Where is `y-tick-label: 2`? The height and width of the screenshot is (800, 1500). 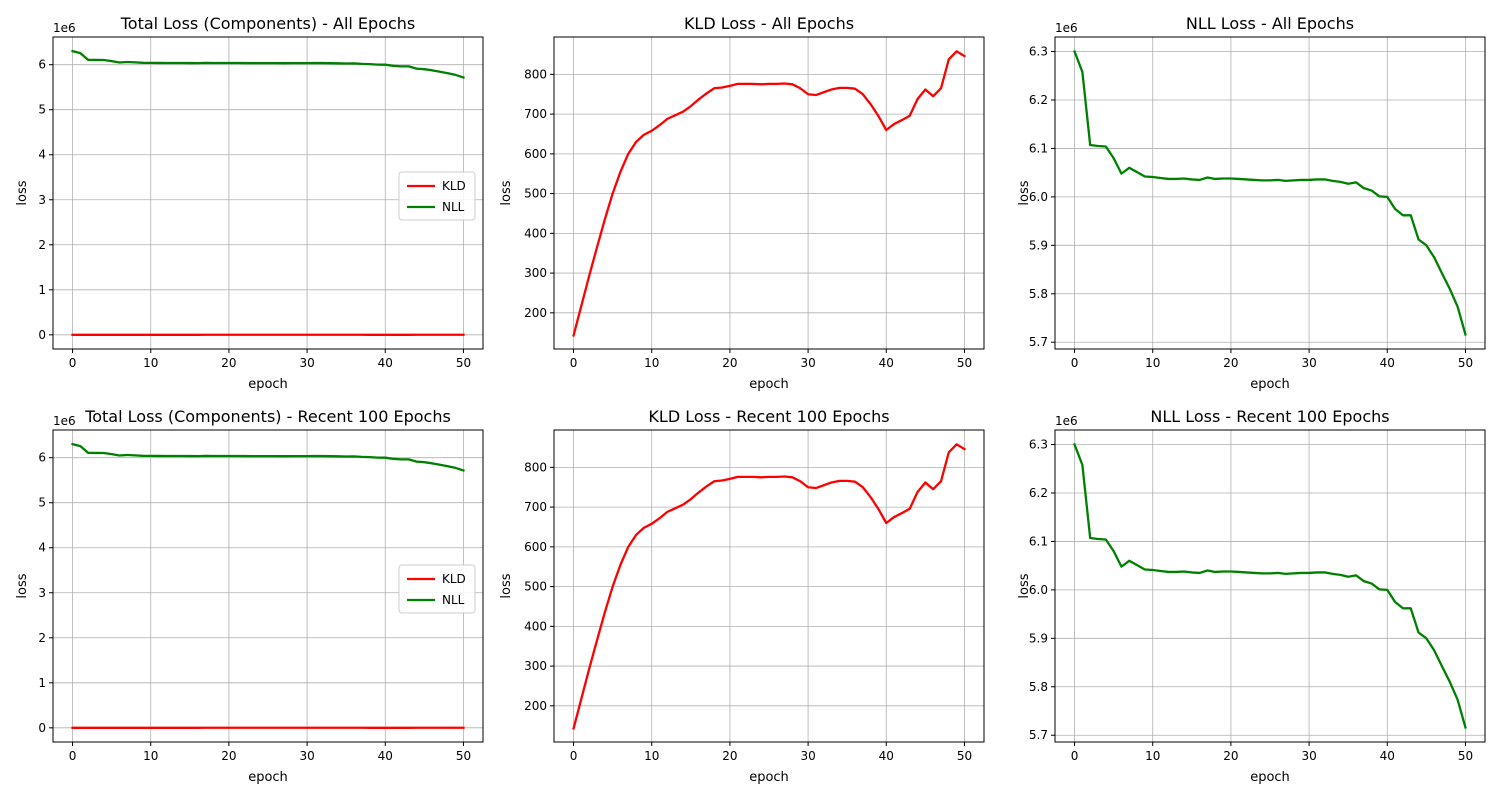 y-tick-label: 2 is located at coordinates (42, 638).